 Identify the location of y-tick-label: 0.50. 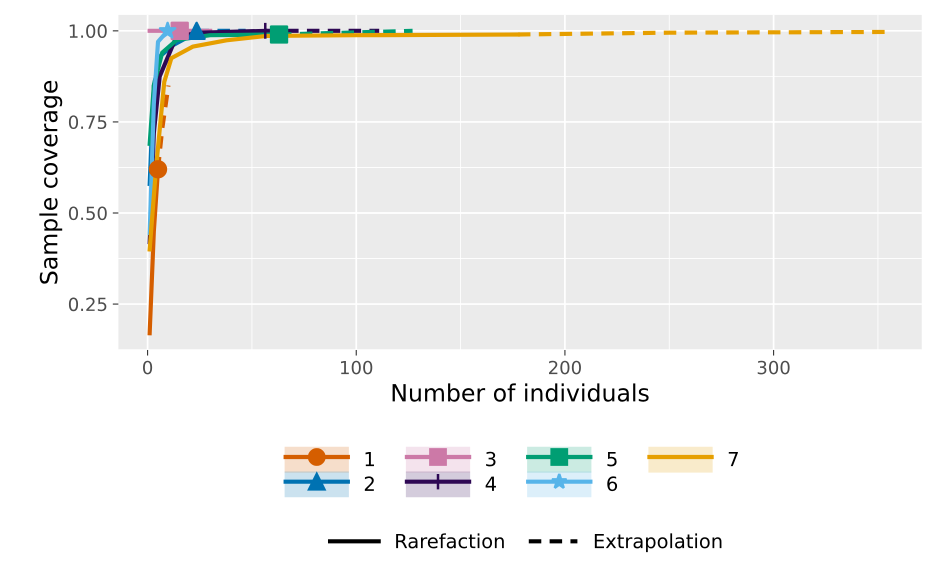
(87, 213).